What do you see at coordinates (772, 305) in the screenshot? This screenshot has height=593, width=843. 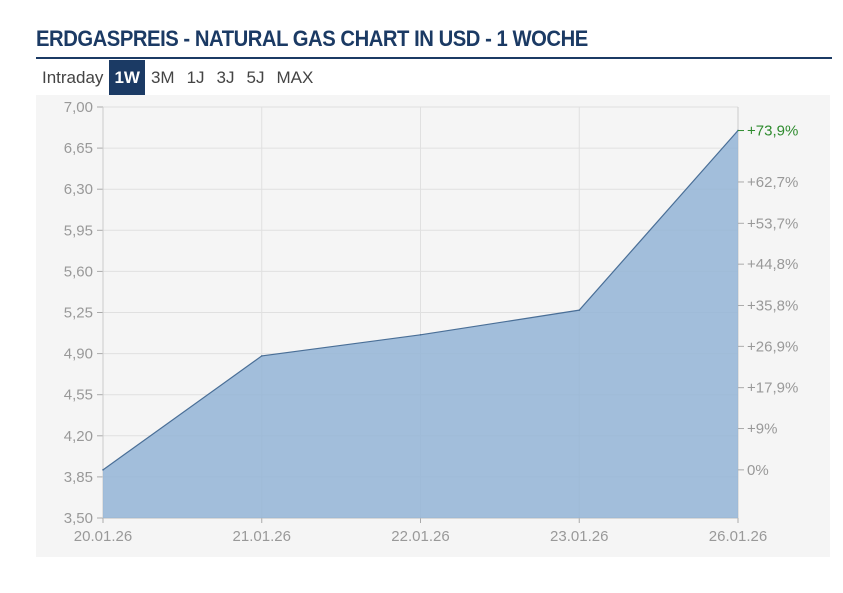 I see `right-tick-label: +35,8%` at bounding box center [772, 305].